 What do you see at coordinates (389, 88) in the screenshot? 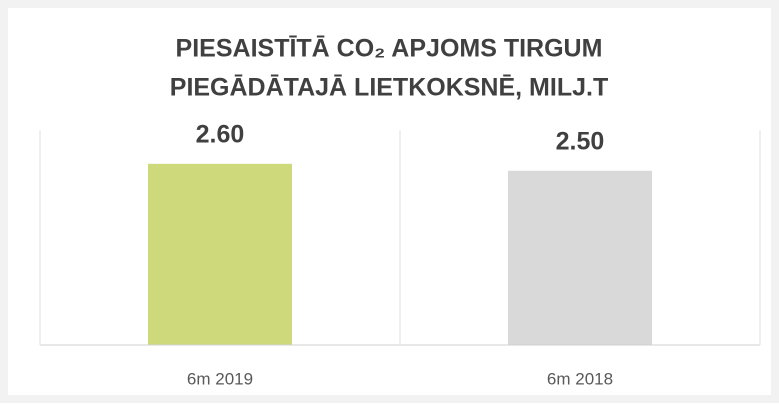
I see `chart-title: PIEGĀDĀTAJĀ LIETKOKSNĒ, MILJ.T` at bounding box center [389, 88].